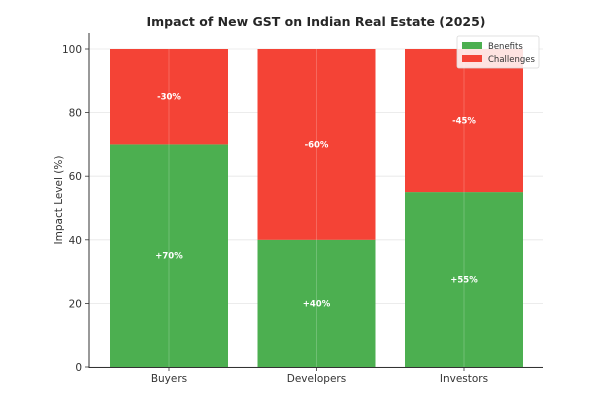 This screenshot has width=600, height=400. I want to click on data-label: -60%, so click(317, 145).